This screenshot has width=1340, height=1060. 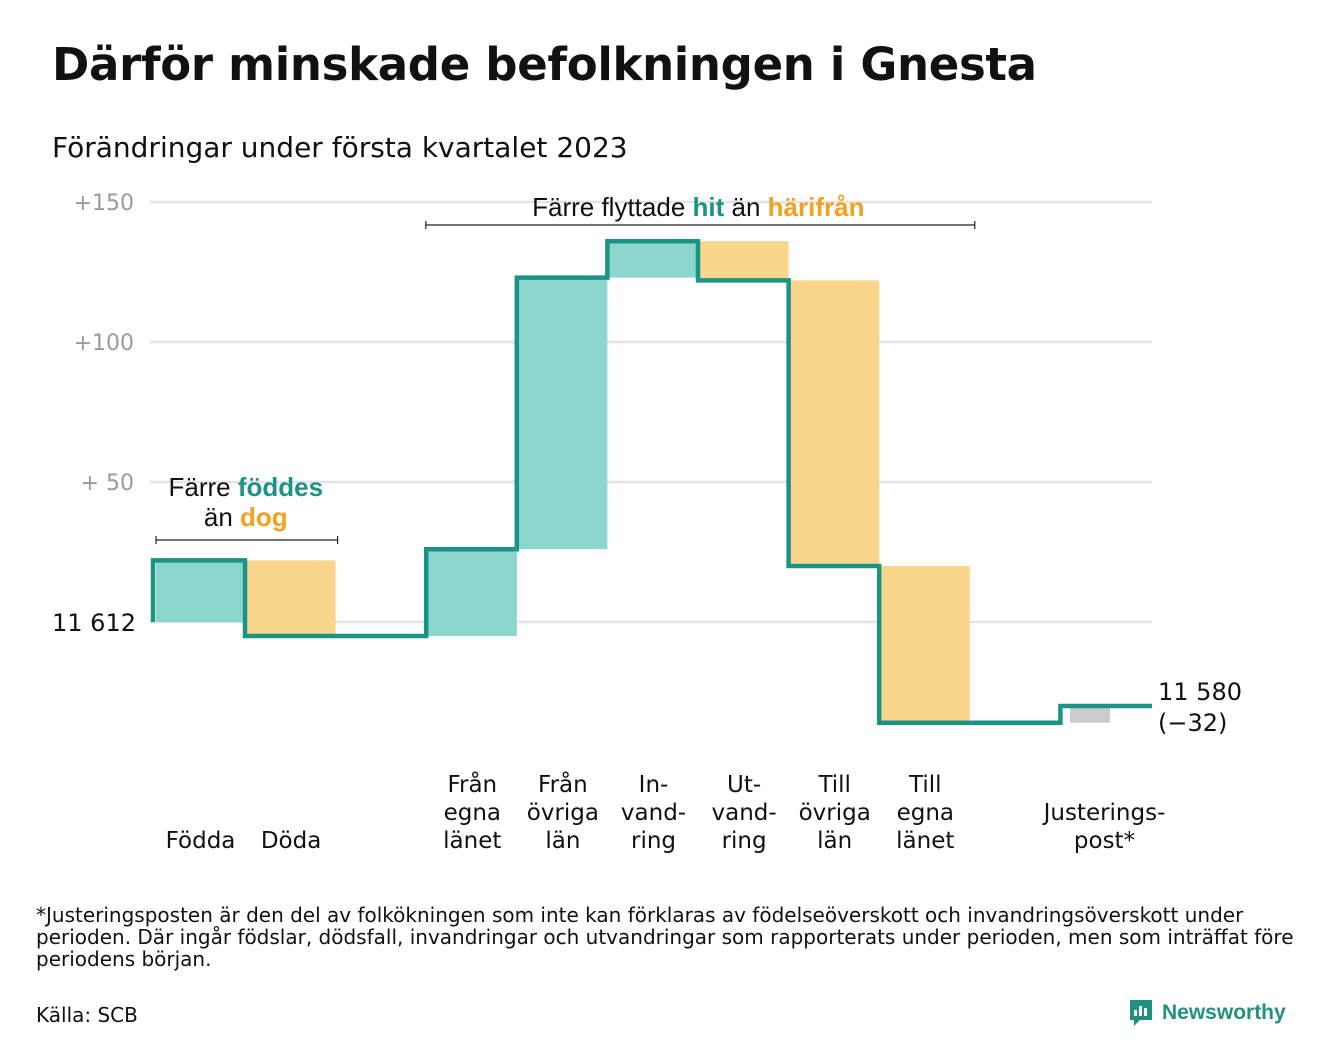 I want to click on chart-title: Därför minskade befolkningen i Gnesta, so click(x=544, y=64).